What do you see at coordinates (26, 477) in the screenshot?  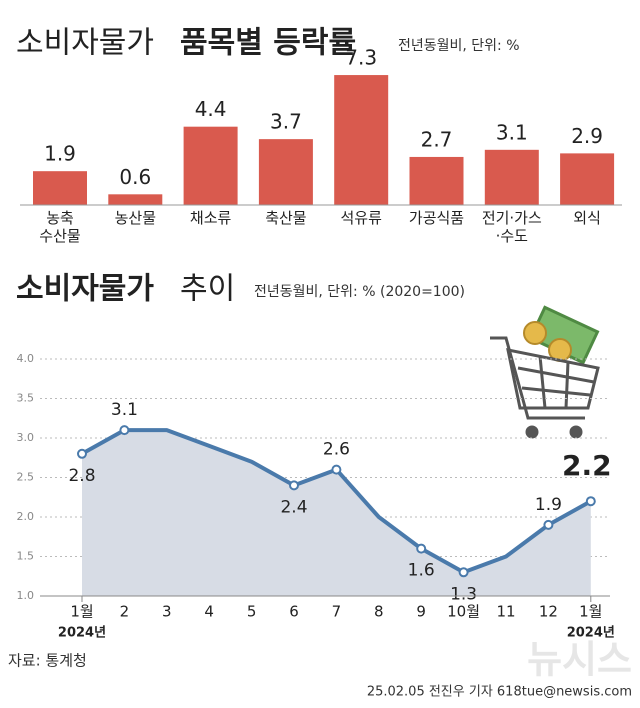 I see `y-tick-label: 2.5` at bounding box center [26, 477].